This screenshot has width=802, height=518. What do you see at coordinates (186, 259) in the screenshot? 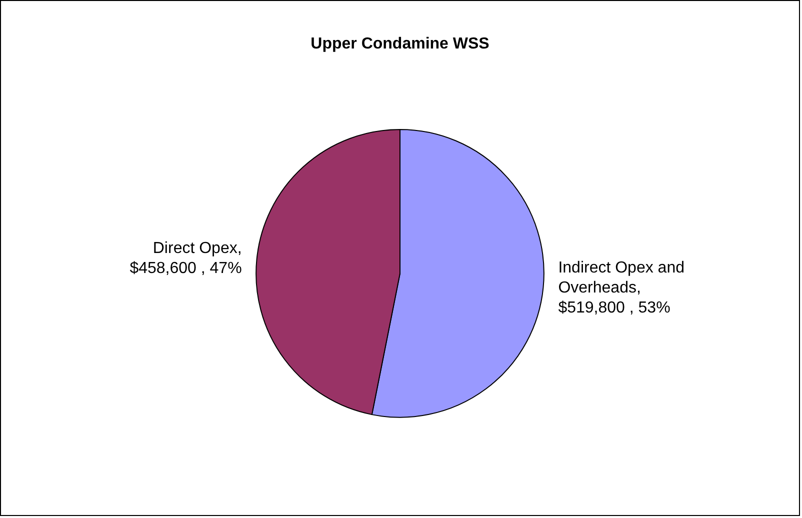
I see `slice-label: Direct Opex, $458,600 , 47%` at bounding box center [186, 259].